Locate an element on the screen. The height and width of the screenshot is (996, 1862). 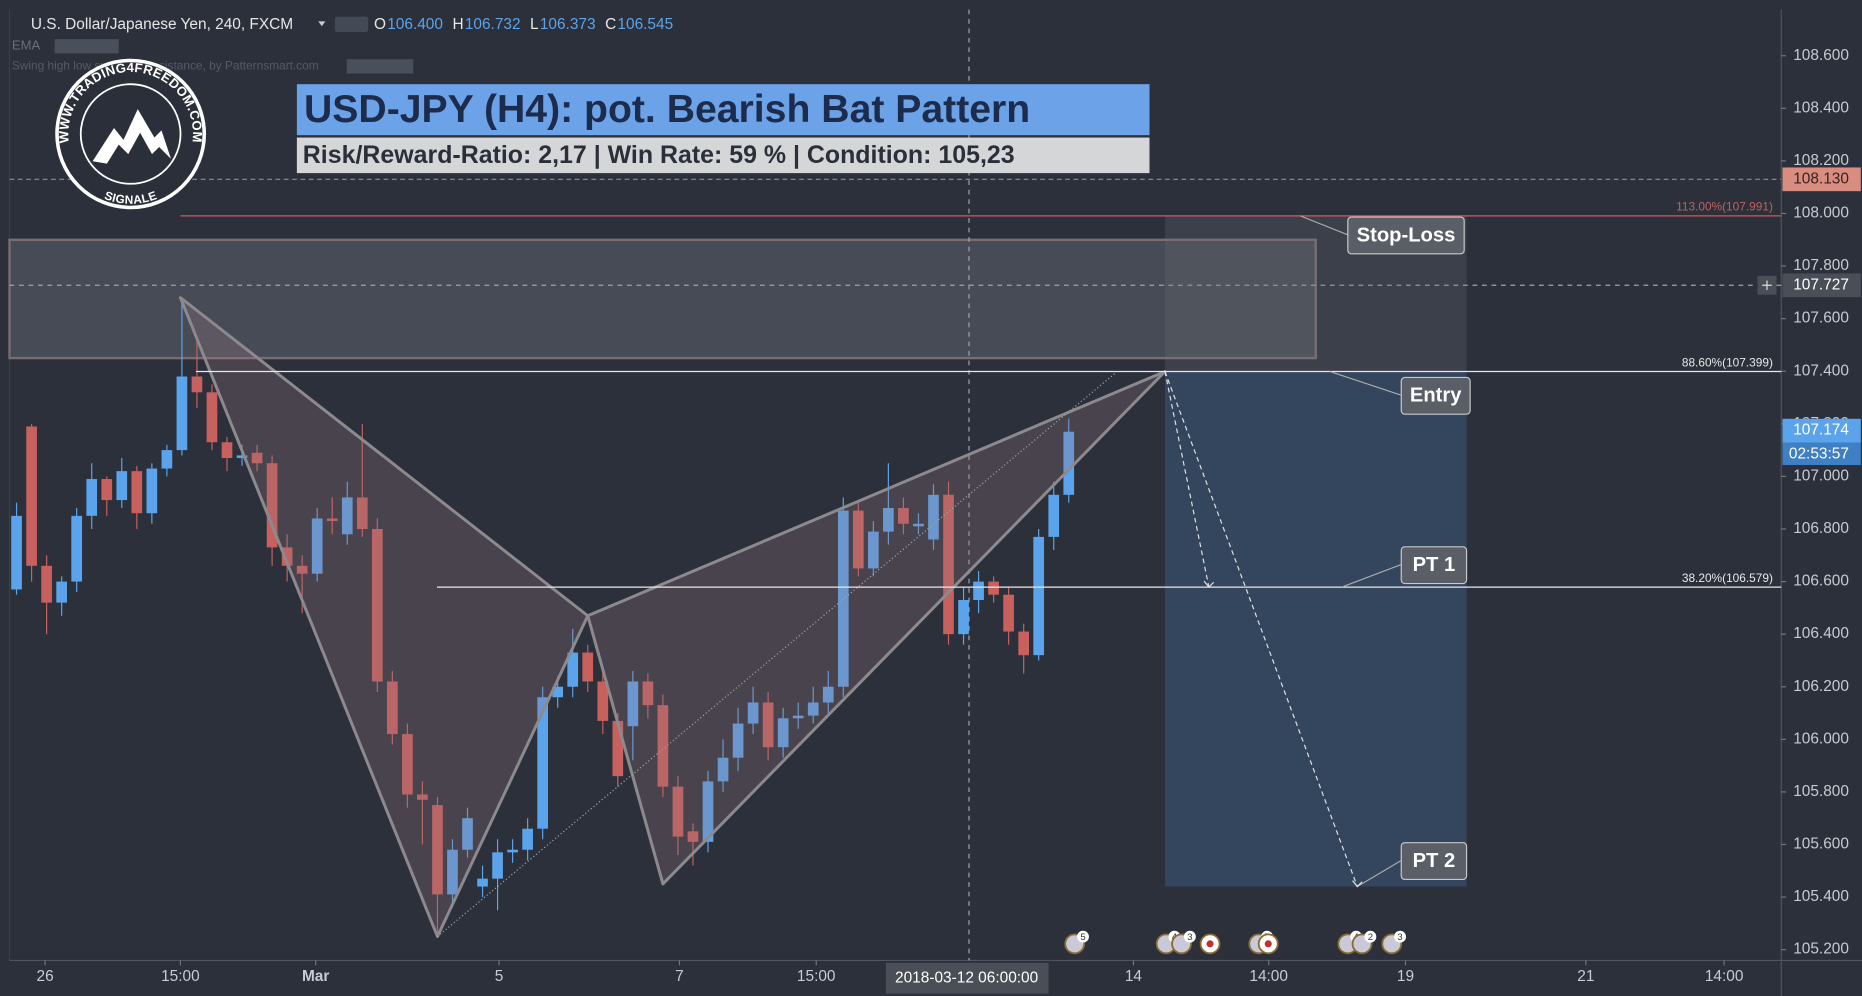
arrow-head is located at coordinates (1357, 884).